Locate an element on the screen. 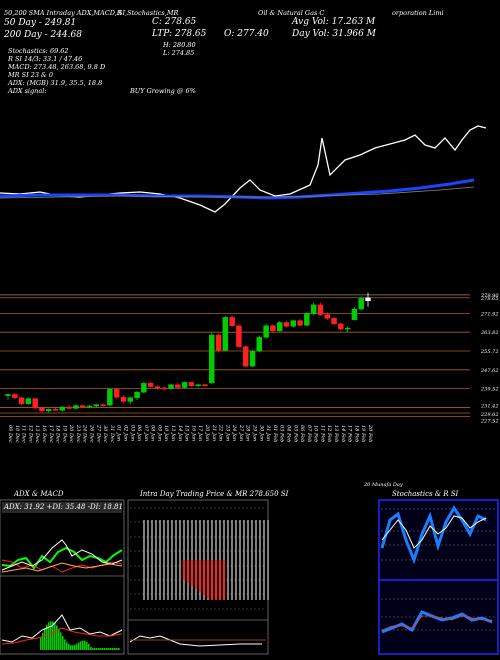 The height and width of the screenshot is (660, 500). date-tick-label: 05 Feb is located at coordinates (295, 433).